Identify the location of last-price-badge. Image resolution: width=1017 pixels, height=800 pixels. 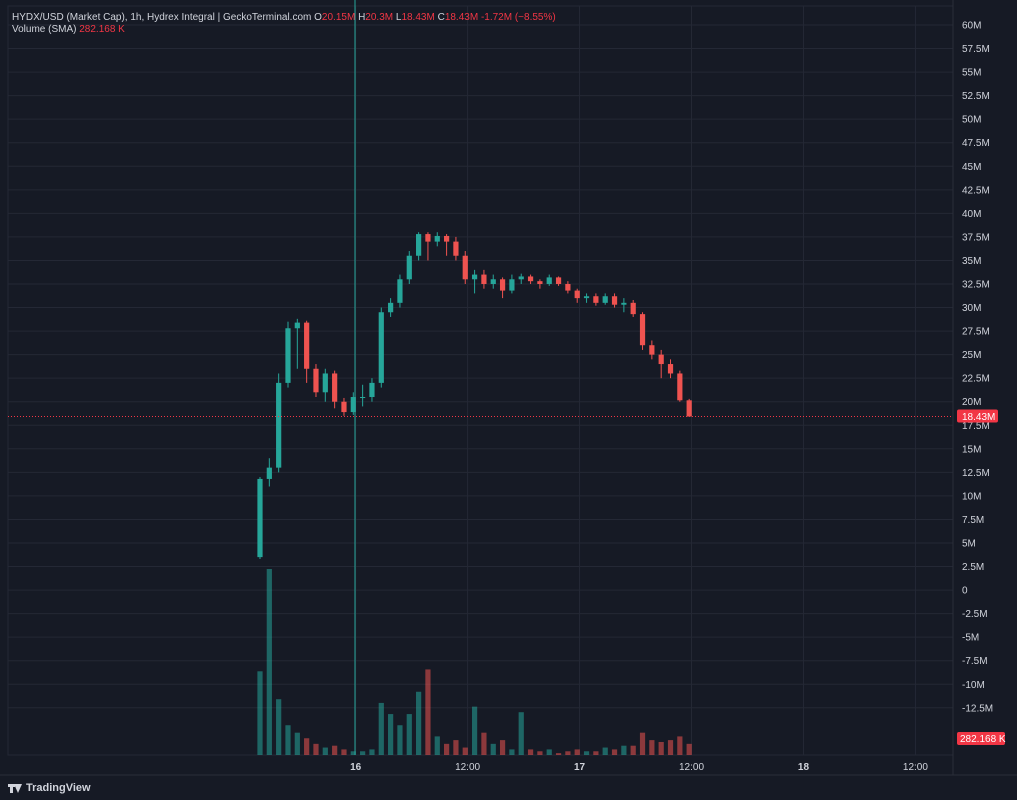
(977, 416).